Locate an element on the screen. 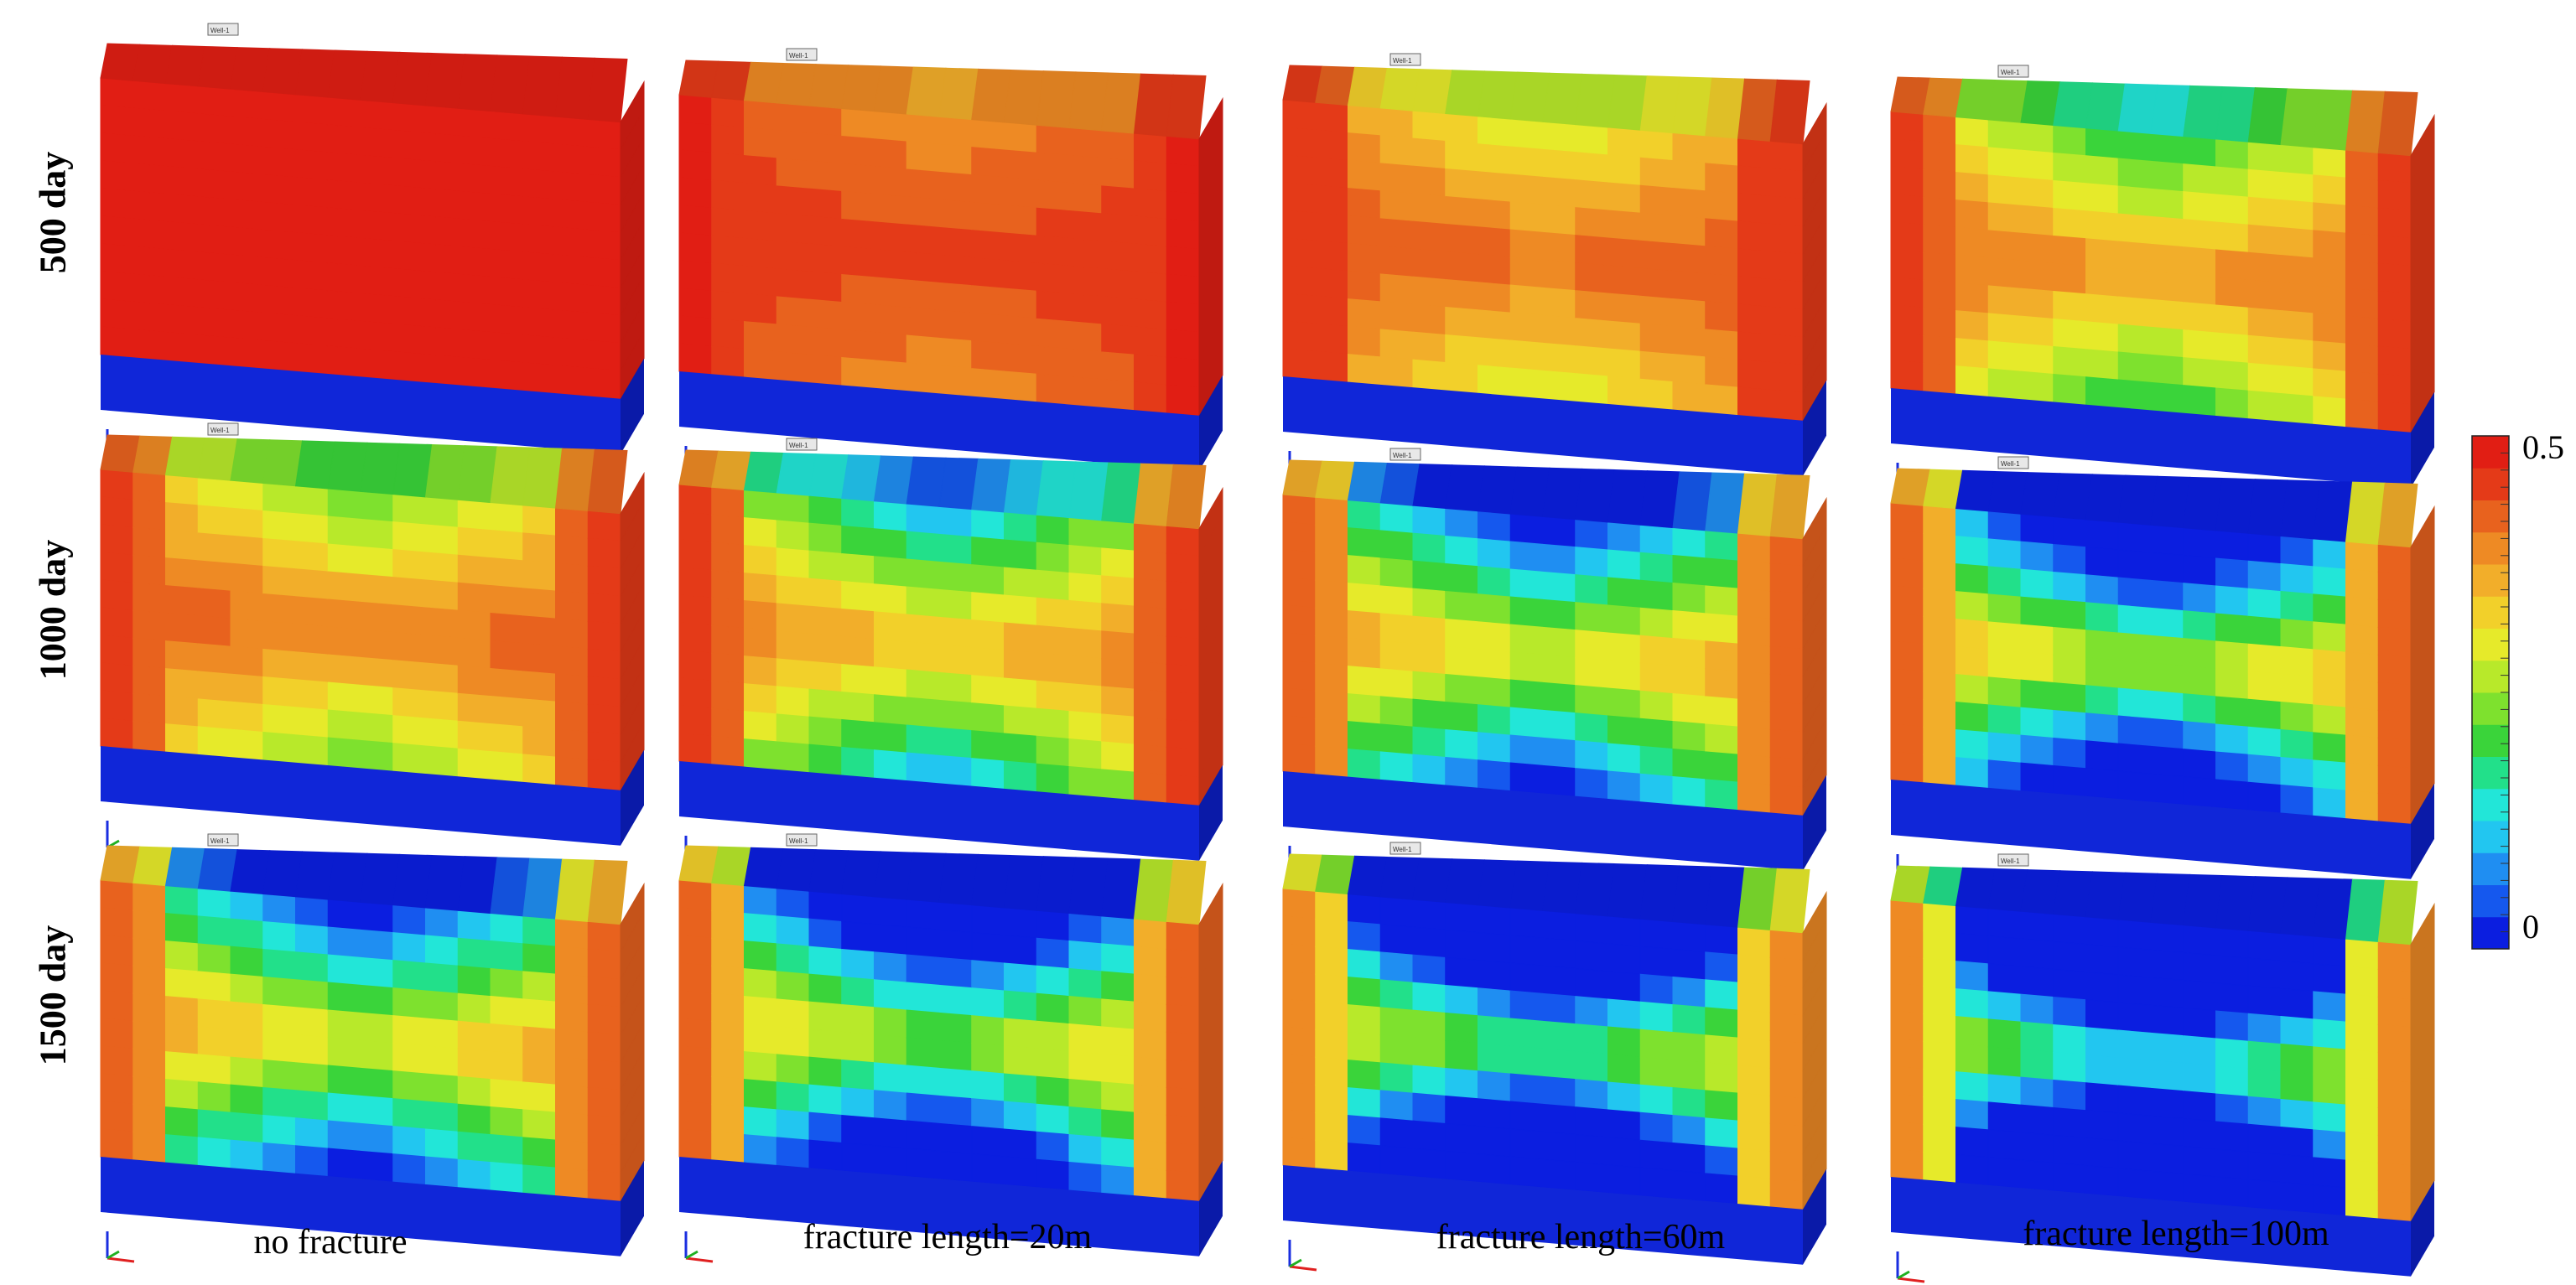 The width and height of the screenshot is (2576, 1285). column-label-fracture-100m: fracture length=100m is located at coordinates (2176, 1234).